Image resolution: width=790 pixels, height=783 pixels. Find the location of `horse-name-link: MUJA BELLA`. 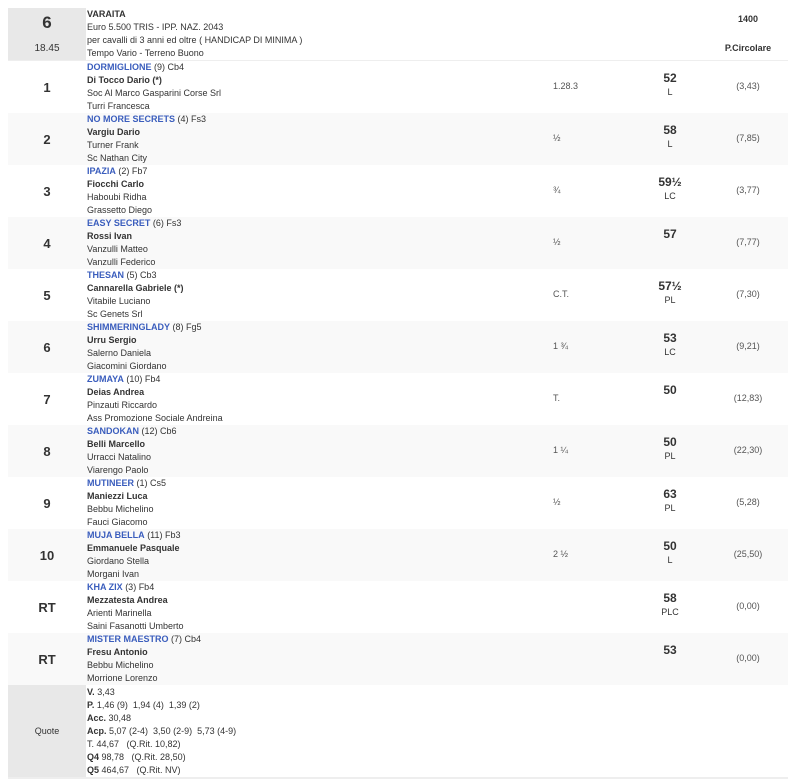

horse-name-link: MUJA BELLA is located at coordinates (116, 535).